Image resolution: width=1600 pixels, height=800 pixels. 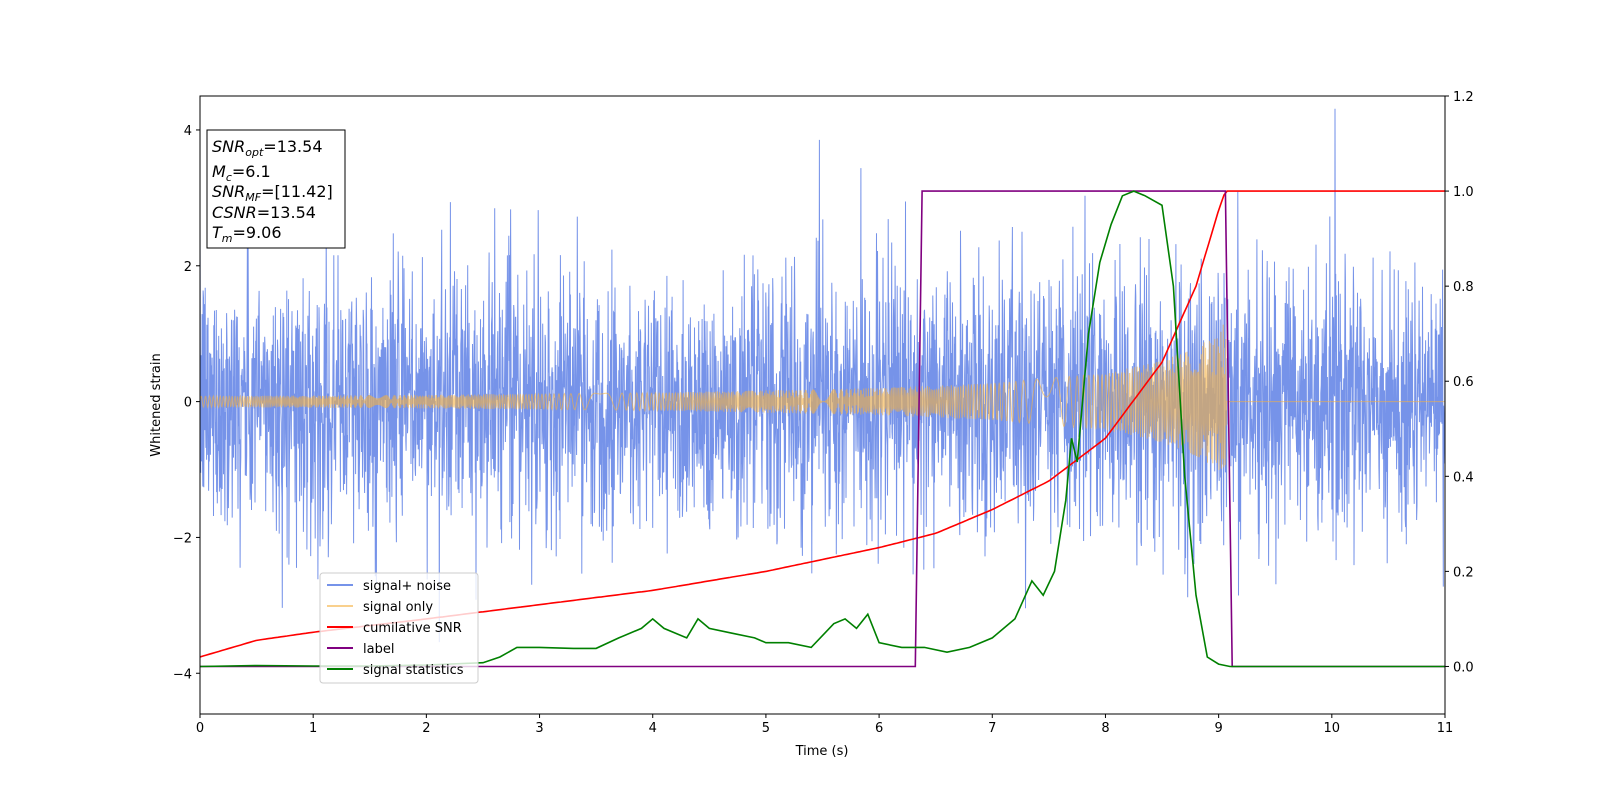 I want to click on y-left-tick-label: 4, so click(x=188, y=131).